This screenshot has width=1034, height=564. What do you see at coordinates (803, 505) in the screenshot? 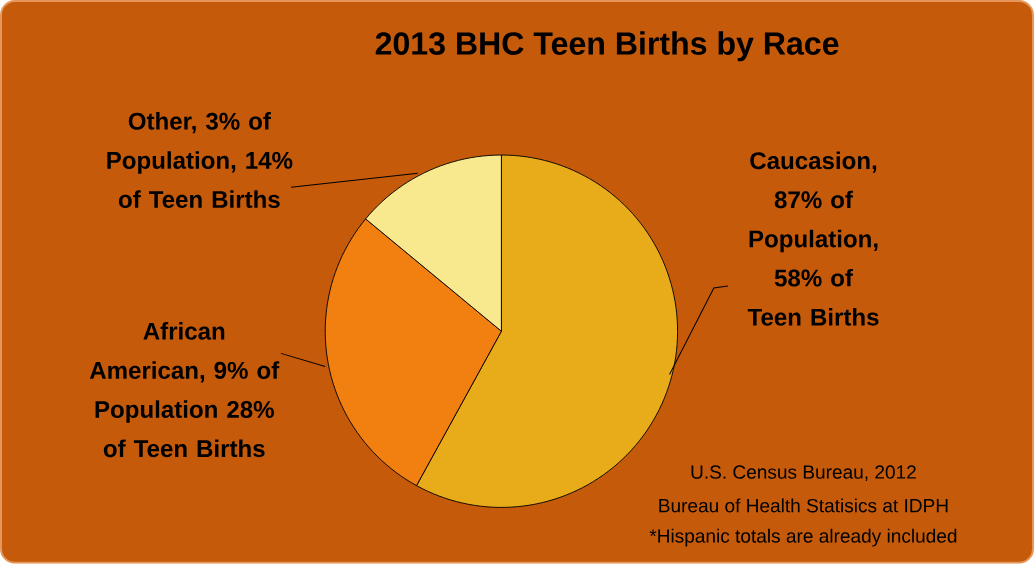
I see `text: Bureau of Health Statisics at IDPH` at bounding box center [803, 505].